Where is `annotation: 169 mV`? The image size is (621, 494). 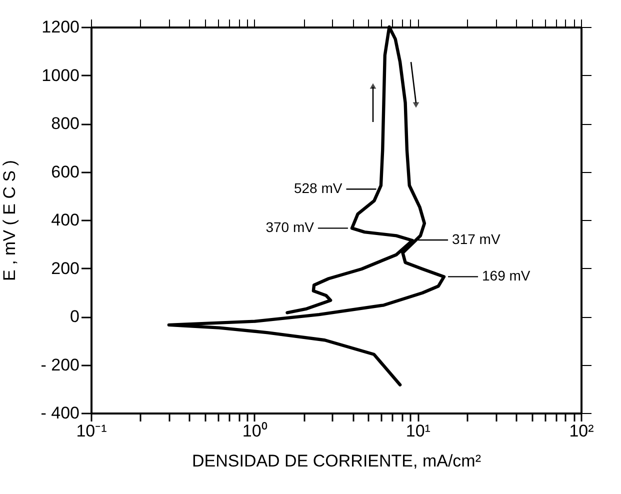
annotation: 169 mV is located at coordinates (506, 276).